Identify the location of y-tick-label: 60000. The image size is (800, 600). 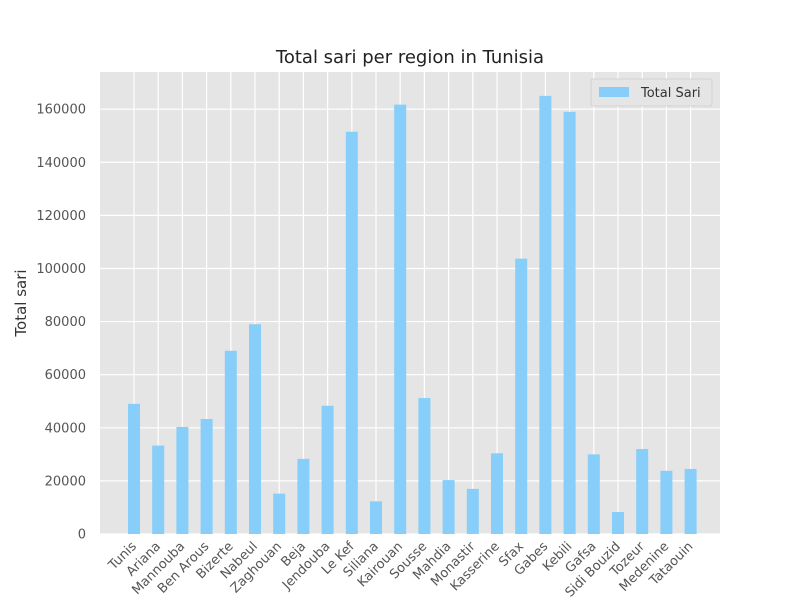
(65, 375).